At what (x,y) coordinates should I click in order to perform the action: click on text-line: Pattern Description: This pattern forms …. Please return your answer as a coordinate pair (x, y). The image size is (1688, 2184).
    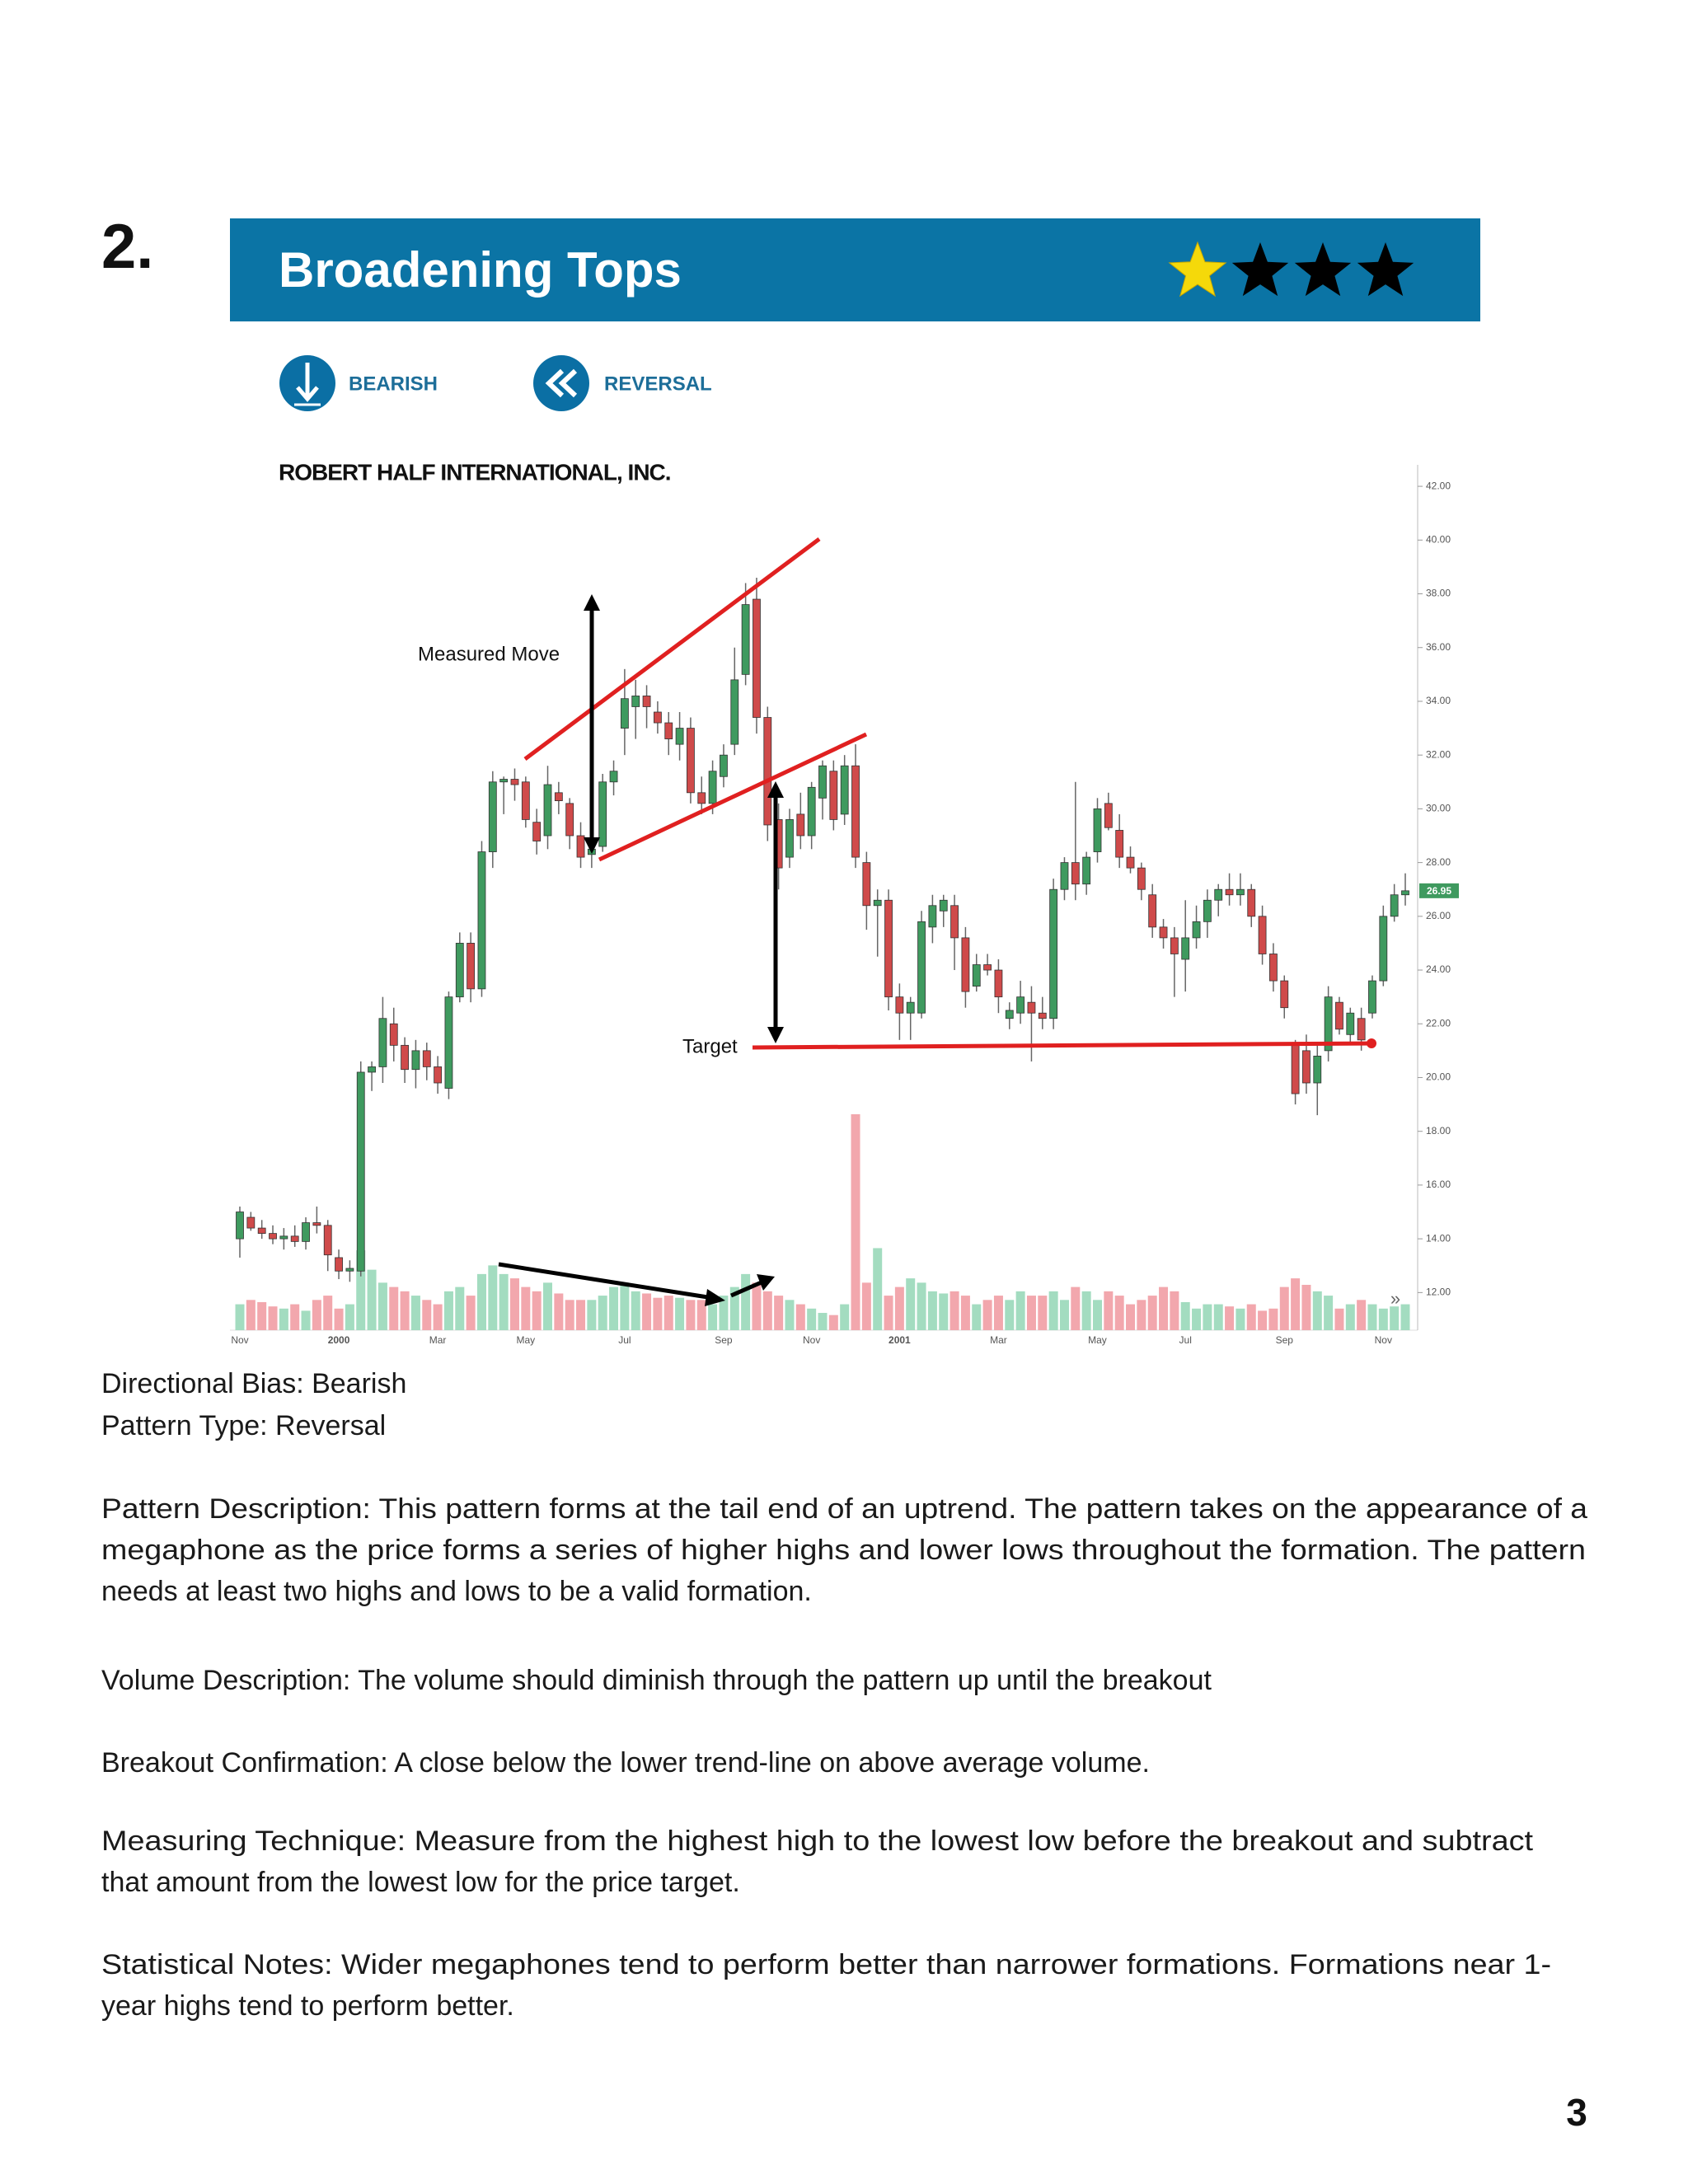
    Looking at the image, I should click on (844, 1509).